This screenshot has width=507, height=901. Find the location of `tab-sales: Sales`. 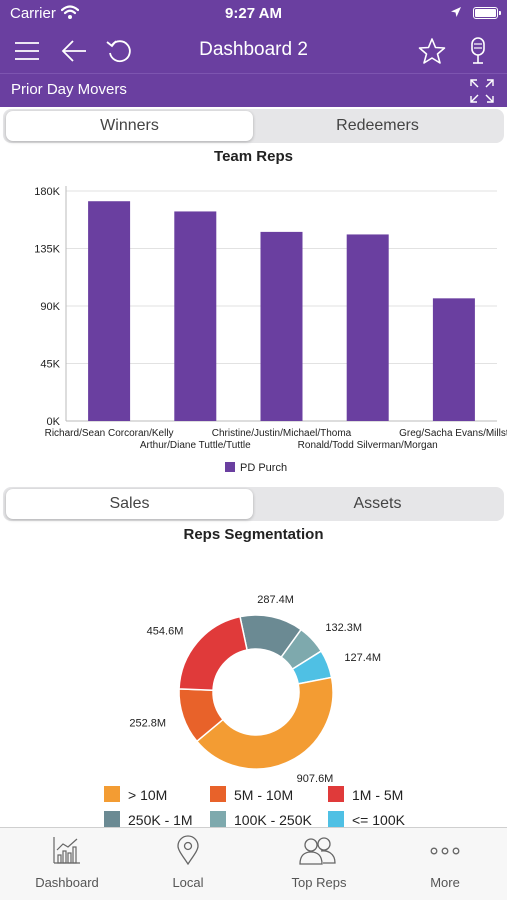

tab-sales: Sales is located at coordinates (129, 504).